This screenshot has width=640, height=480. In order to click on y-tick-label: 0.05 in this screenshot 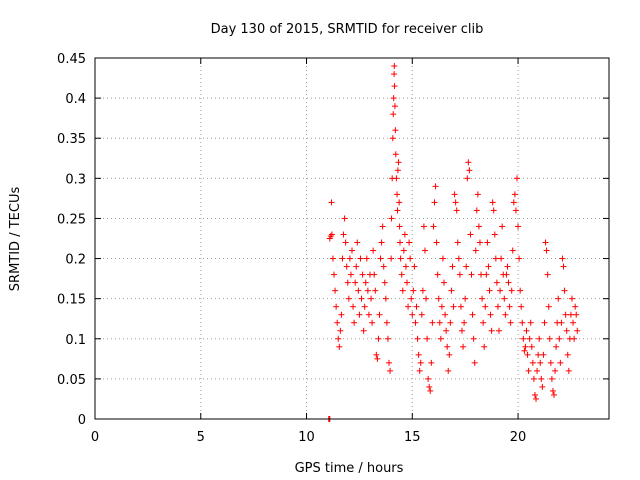, I will do `click(71, 380)`.